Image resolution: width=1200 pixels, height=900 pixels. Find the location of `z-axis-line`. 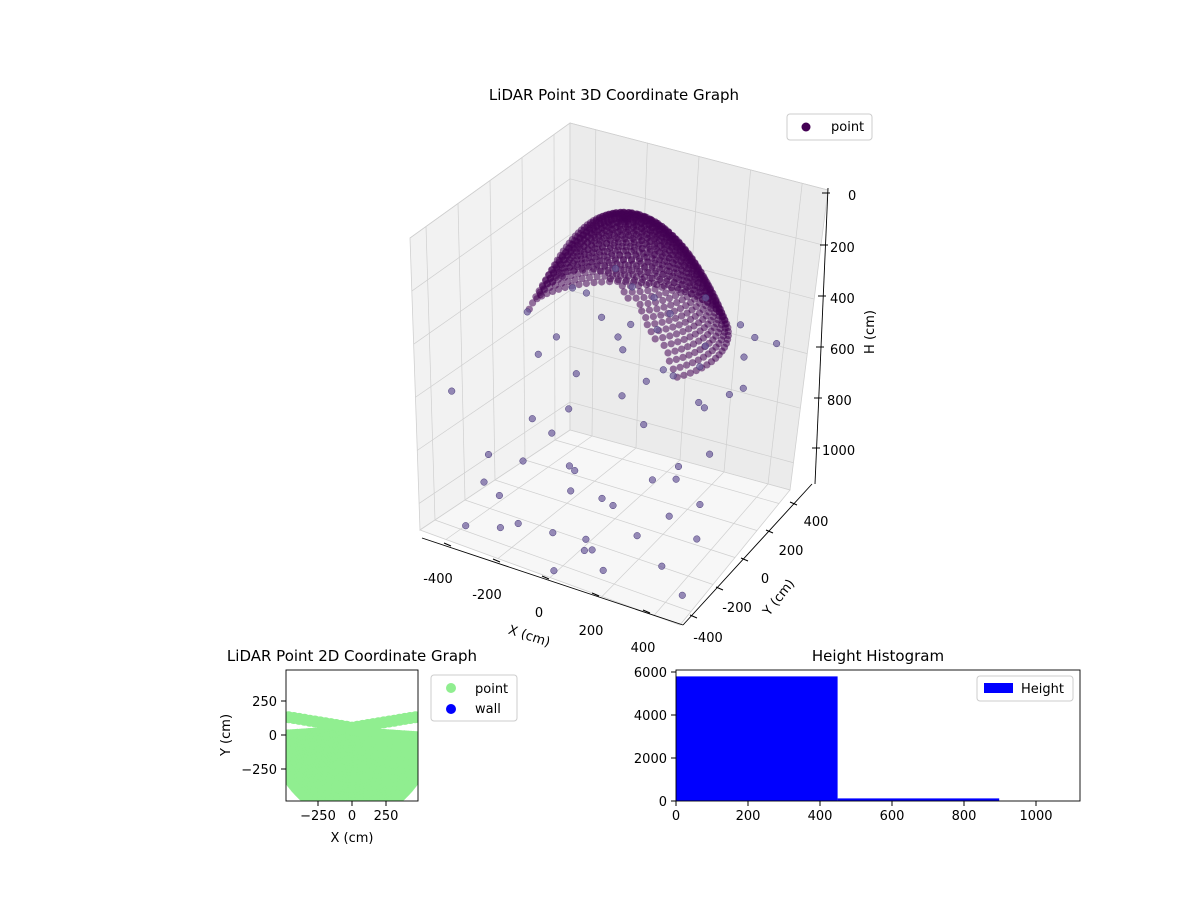

z-axis-line is located at coordinates (821, 336).